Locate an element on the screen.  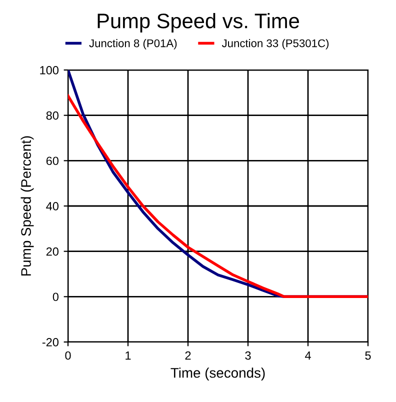
y-tick-label: 20 is located at coordinates (52, 251).